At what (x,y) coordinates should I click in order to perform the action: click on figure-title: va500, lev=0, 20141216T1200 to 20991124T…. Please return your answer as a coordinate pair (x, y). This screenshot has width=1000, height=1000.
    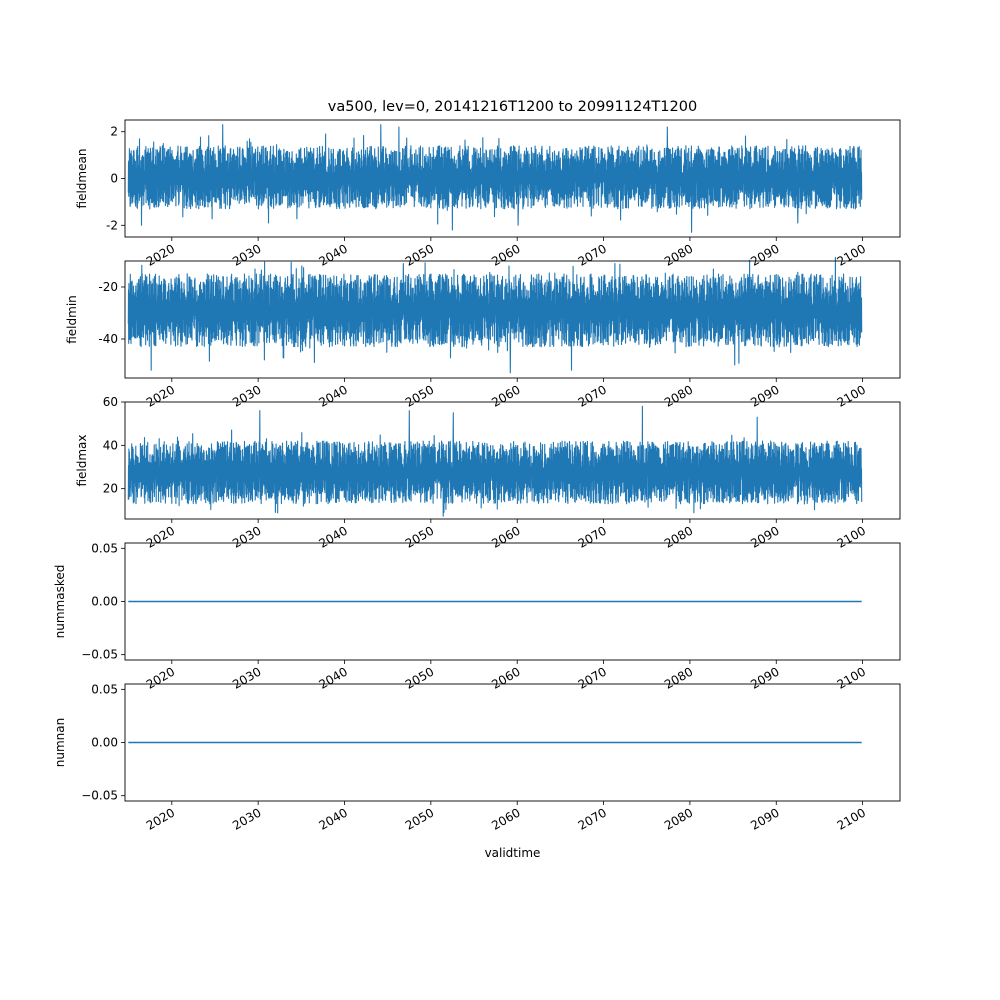
    Looking at the image, I should click on (512, 107).